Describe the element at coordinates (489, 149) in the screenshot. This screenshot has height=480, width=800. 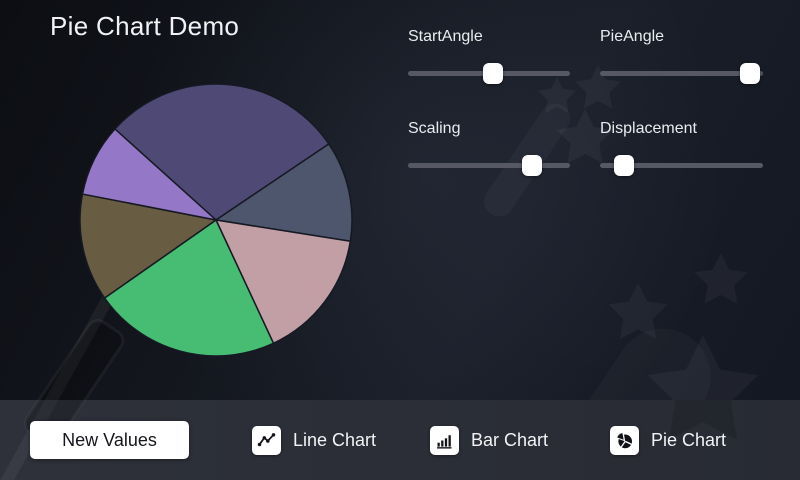
I see `scaling-slider: Scaling` at that location.